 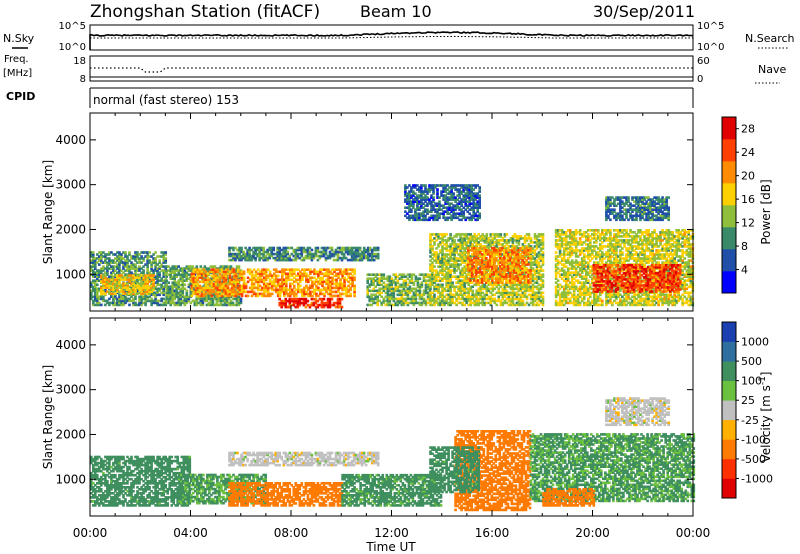 I want to click on sky-noise-line, so click(x=391, y=40).